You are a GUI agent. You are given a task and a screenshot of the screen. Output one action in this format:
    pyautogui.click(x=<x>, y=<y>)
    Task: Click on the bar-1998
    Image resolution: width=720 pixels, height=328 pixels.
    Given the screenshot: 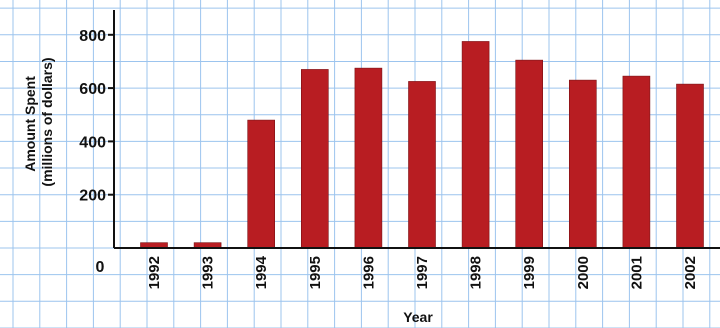 What is the action you would take?
    pyautogui.click(x=475, y=145)
    